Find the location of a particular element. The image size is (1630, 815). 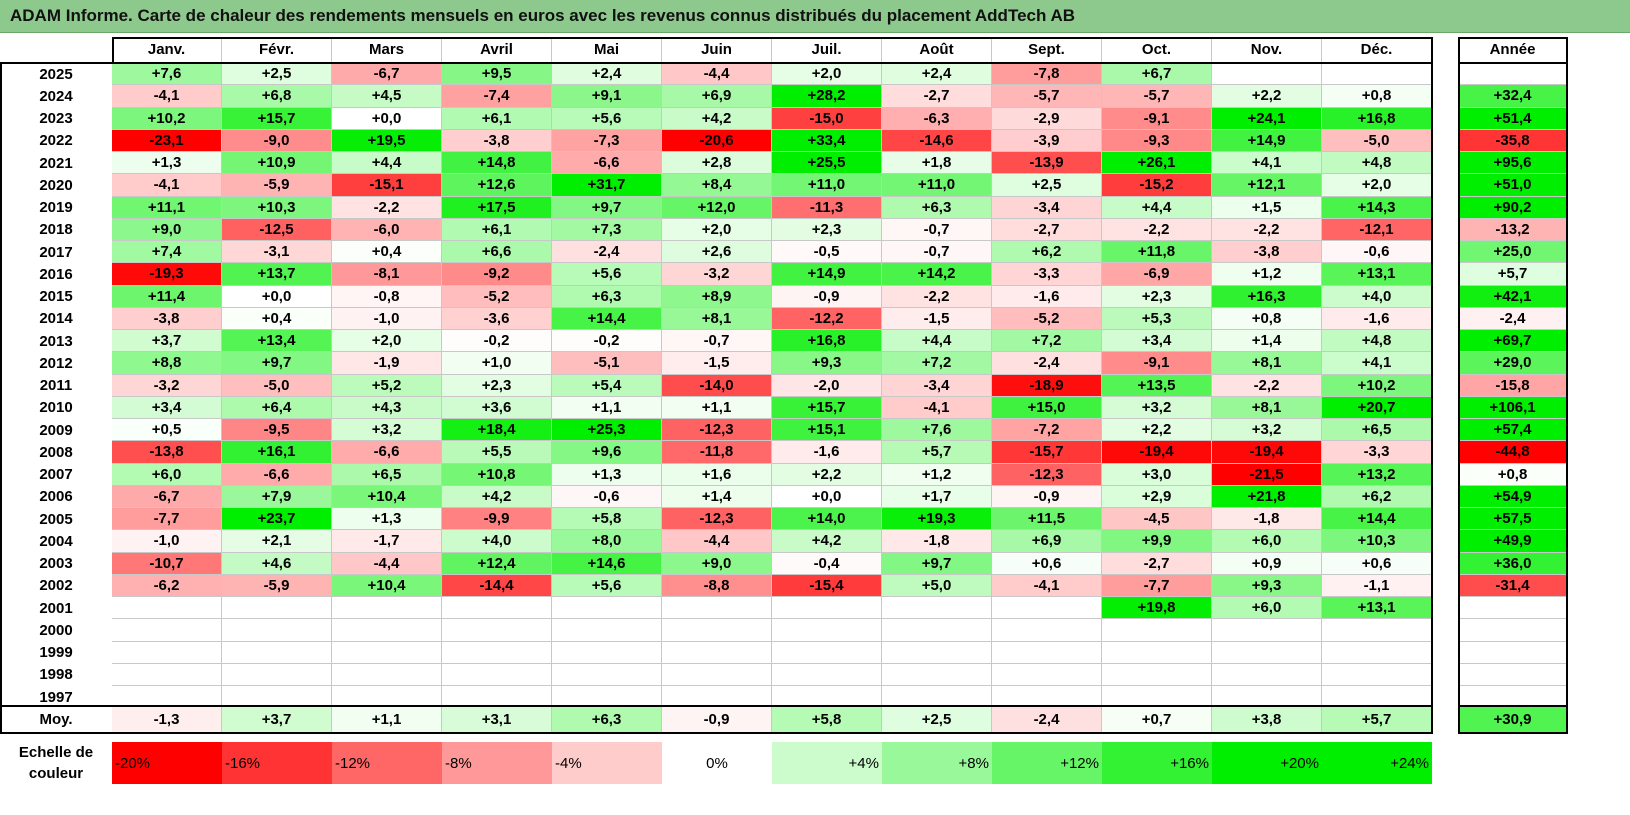

month-header: Oct. is located at coordinates (1157, 50).